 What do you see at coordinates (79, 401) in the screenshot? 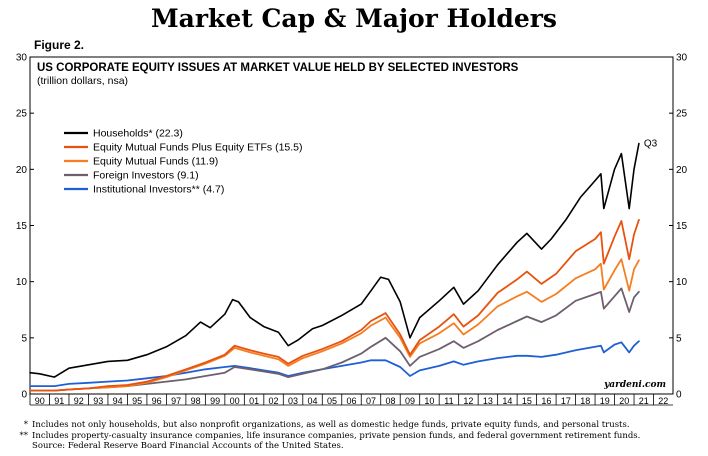
I see `x-tick-label: 92` at bounding box center [79, 401].